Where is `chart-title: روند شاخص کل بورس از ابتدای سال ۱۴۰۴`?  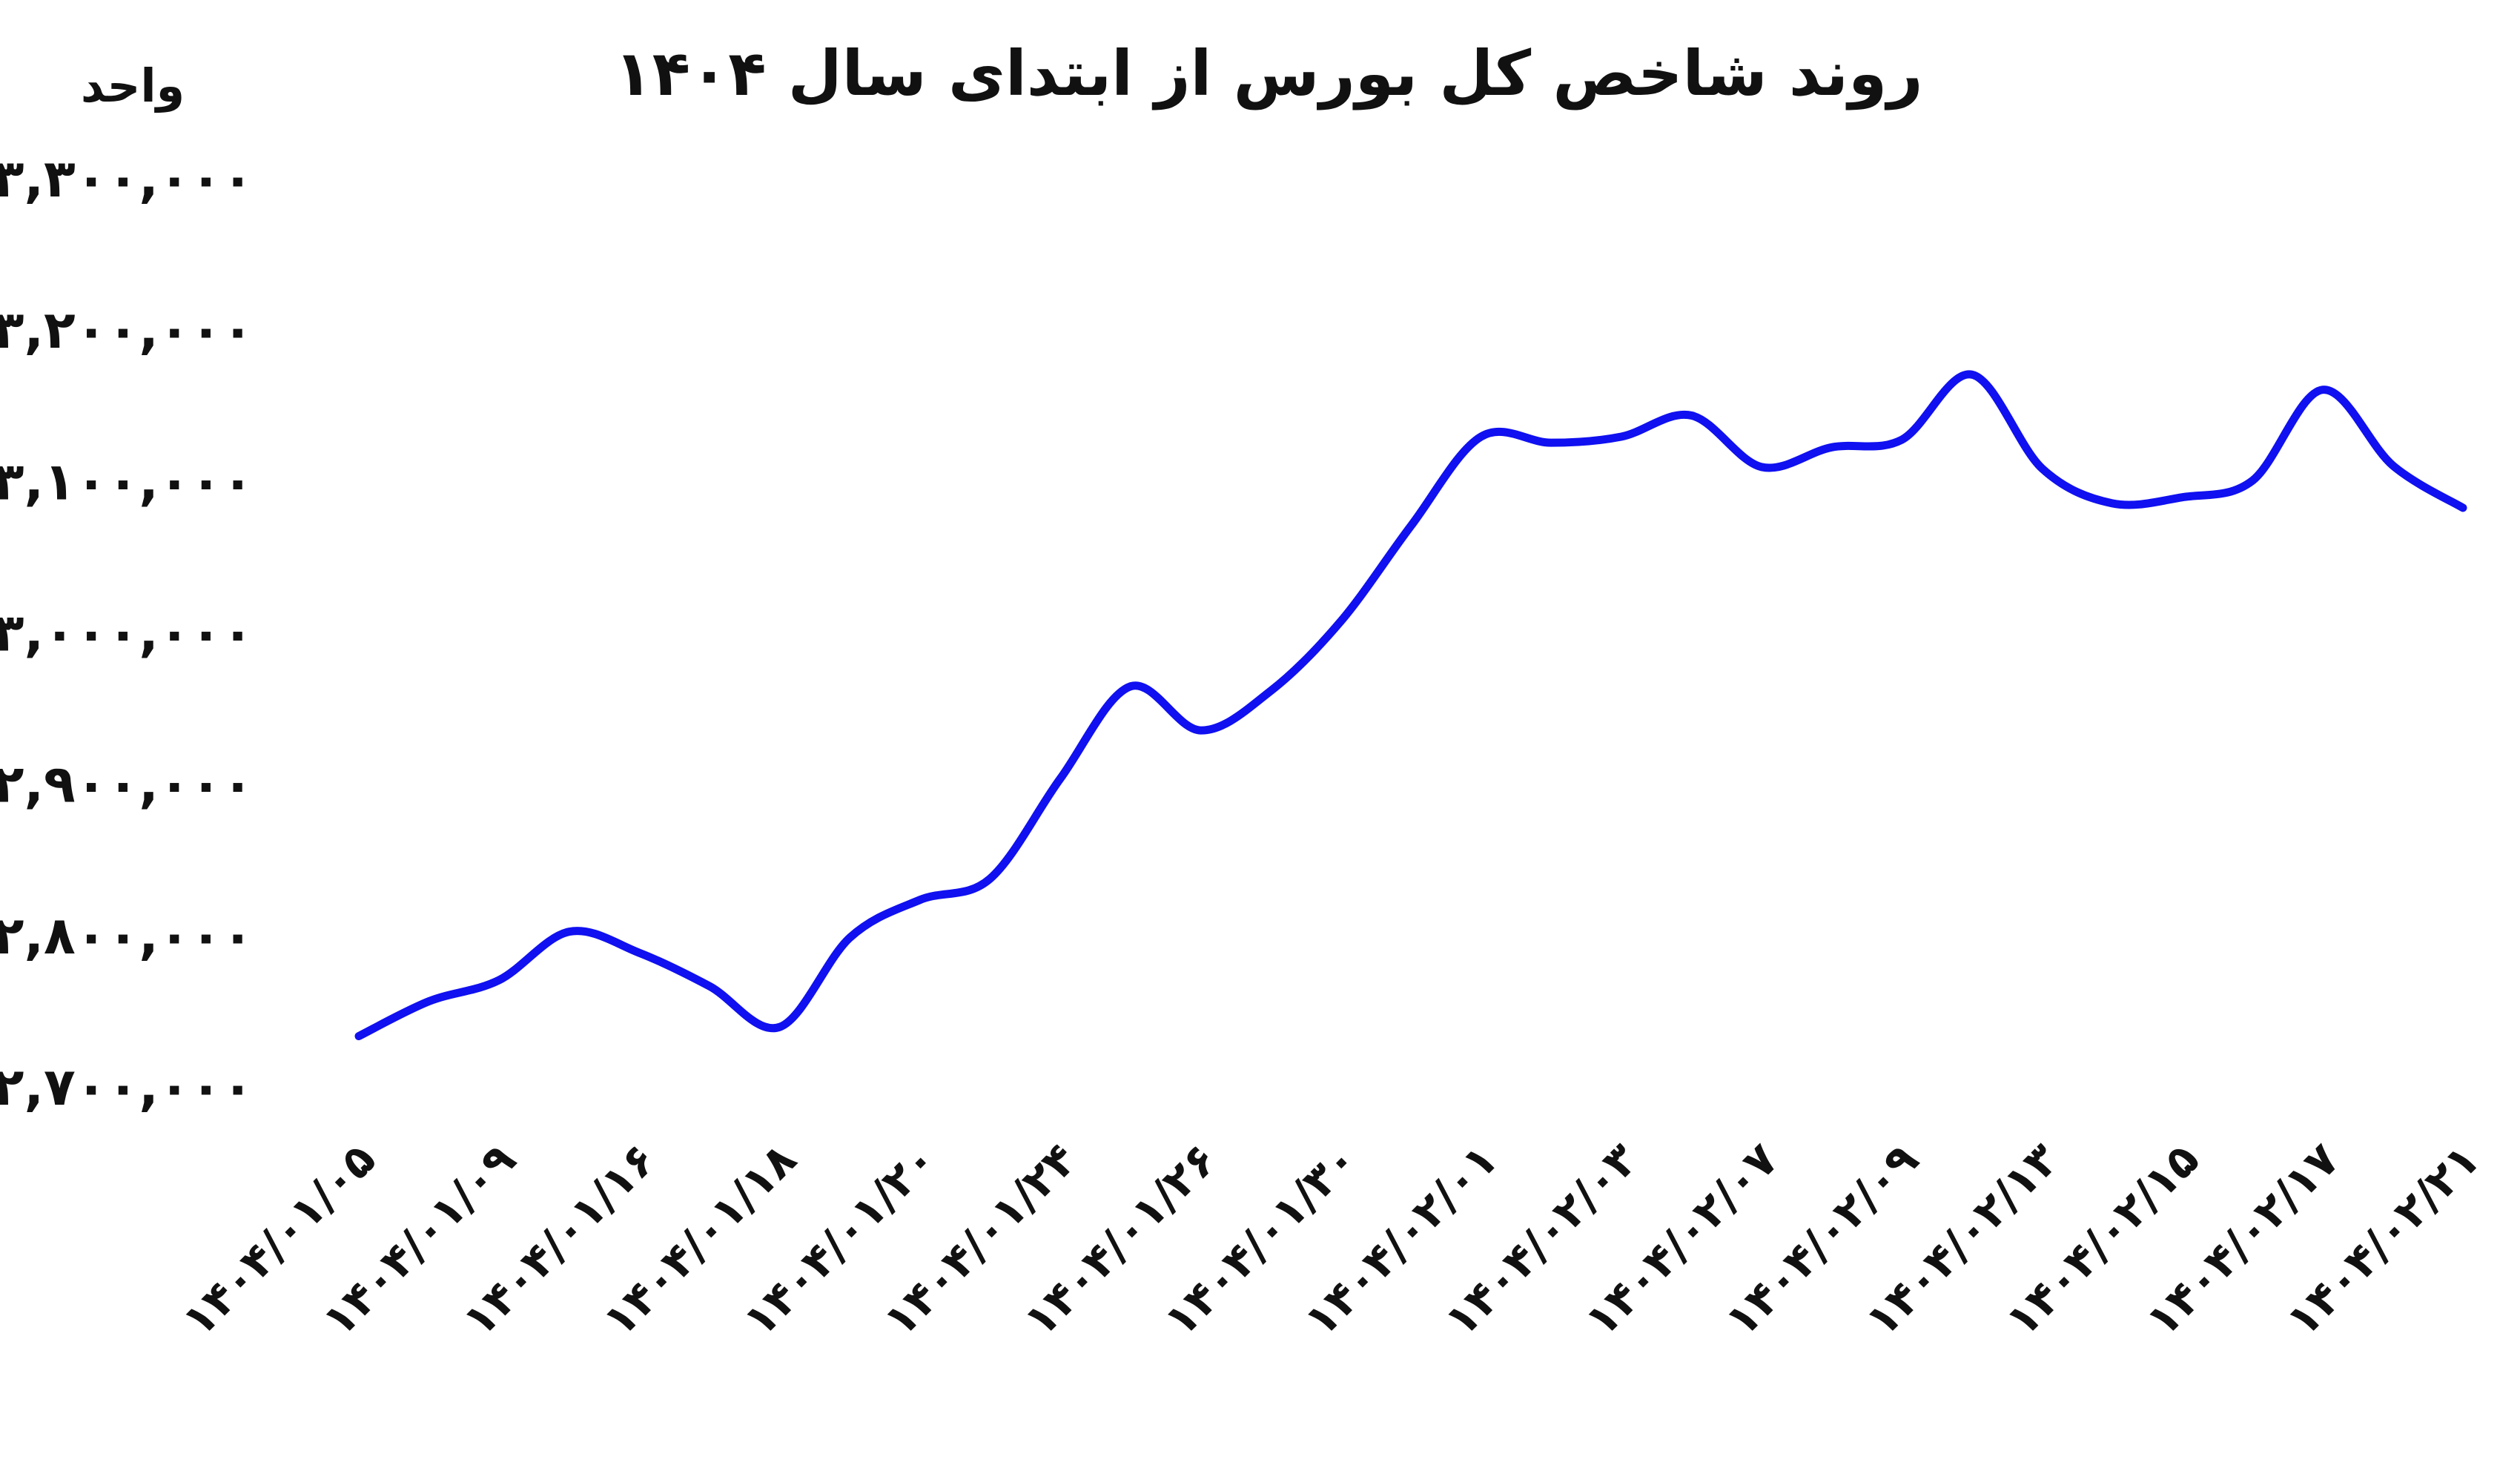
chart-title: روند شاخص کل بورس از ابتدای سال ۱۴۰۴ is located at coordinates (1268, 73).